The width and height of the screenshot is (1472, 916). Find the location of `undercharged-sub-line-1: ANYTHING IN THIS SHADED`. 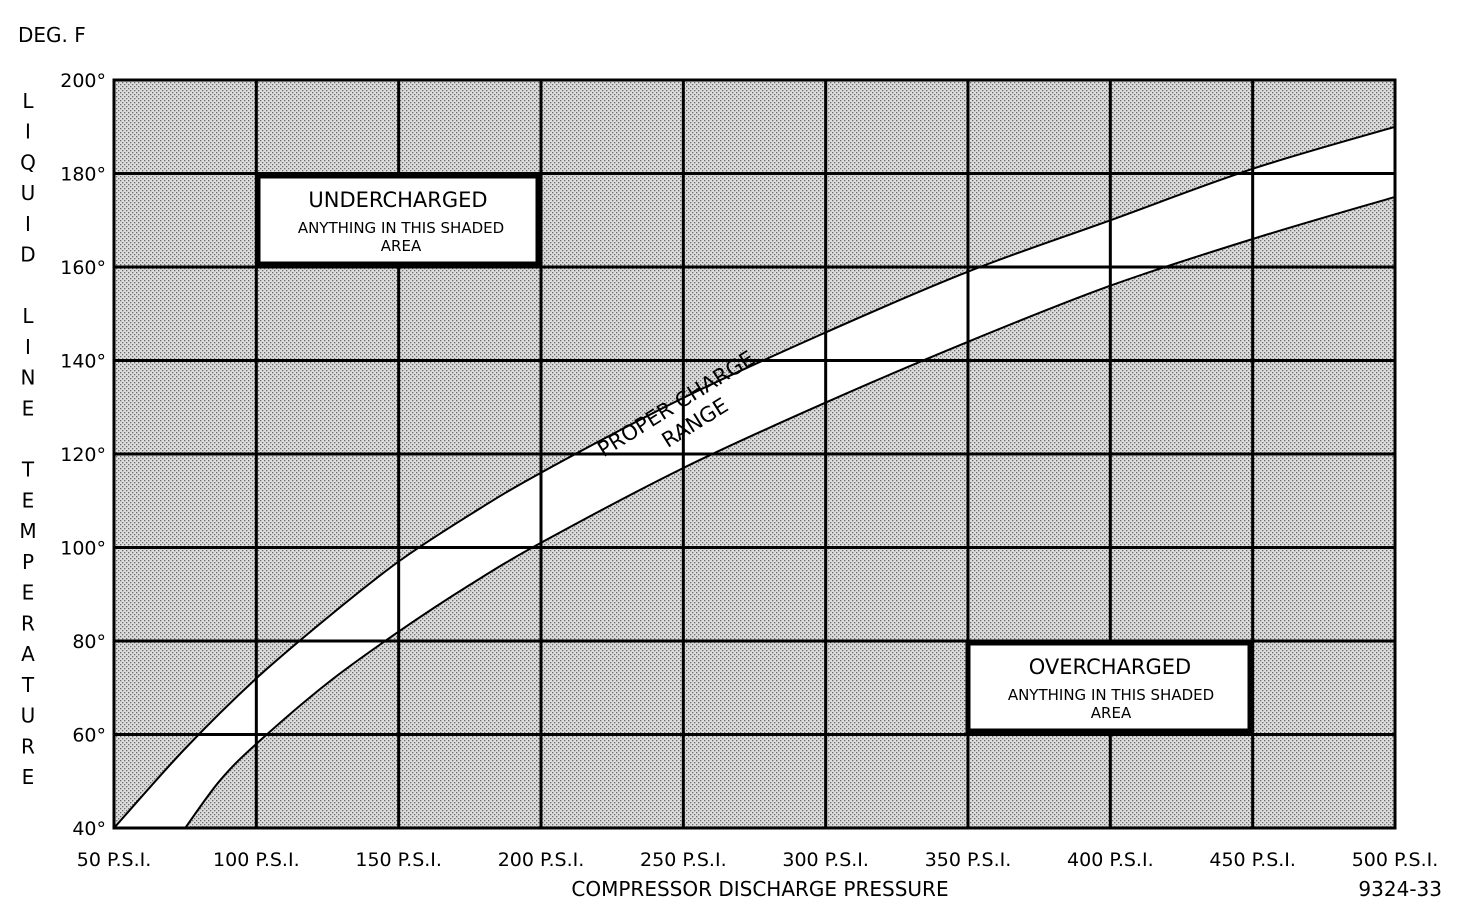

undercharged-sub-line-1: ANYTHING IN THIS SHADED is located at coordinates (401, 228).